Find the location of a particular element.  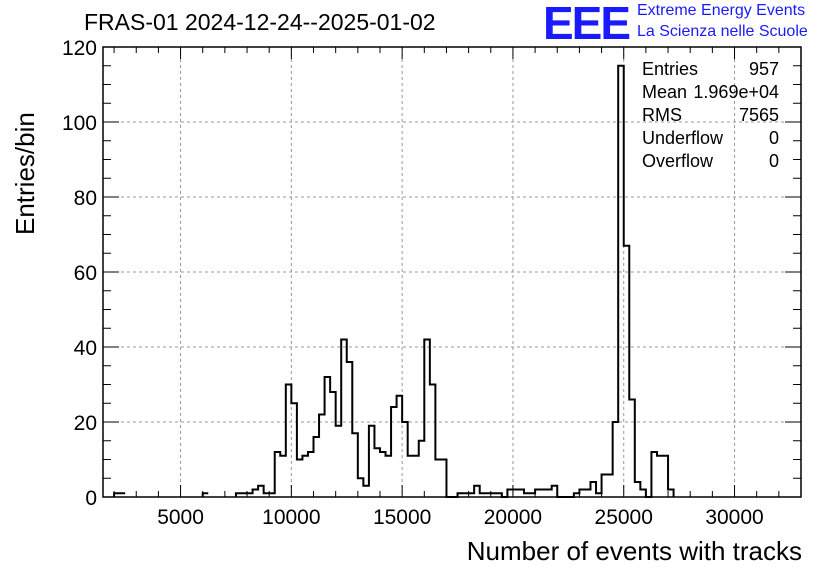

y-tick-label: 120 is located at coordinates (79, 48).